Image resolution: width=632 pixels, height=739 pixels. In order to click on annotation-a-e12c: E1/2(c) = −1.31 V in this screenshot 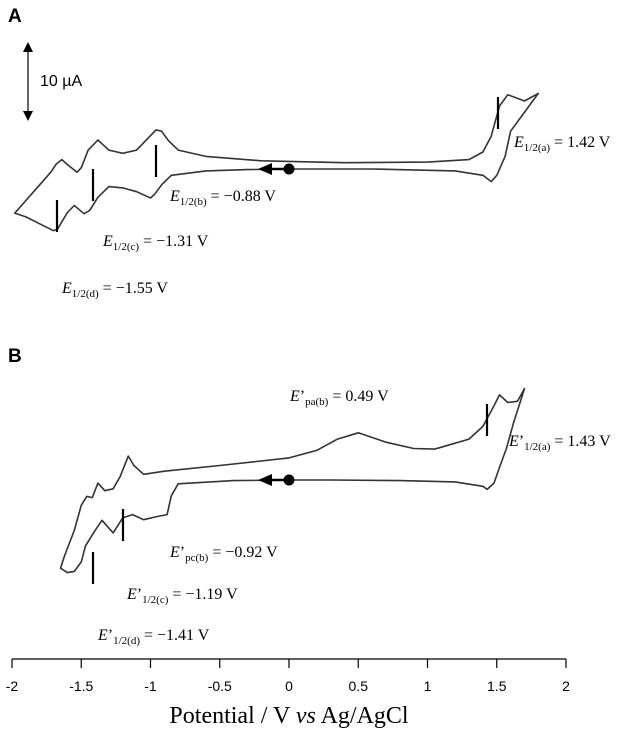, I will do `click(155, 243)`.